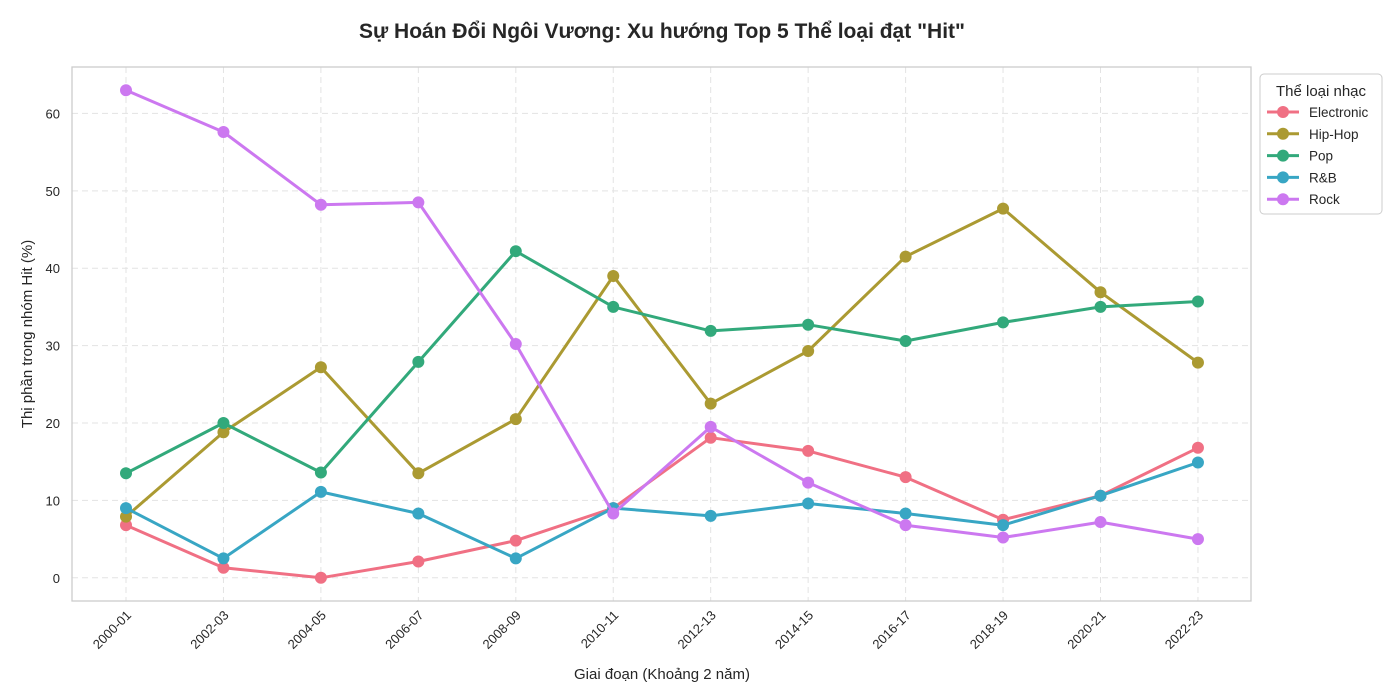 The height and width of the screenshot is (700, 1400). I want to click on y-tick-label: 30, so click(53, 346).